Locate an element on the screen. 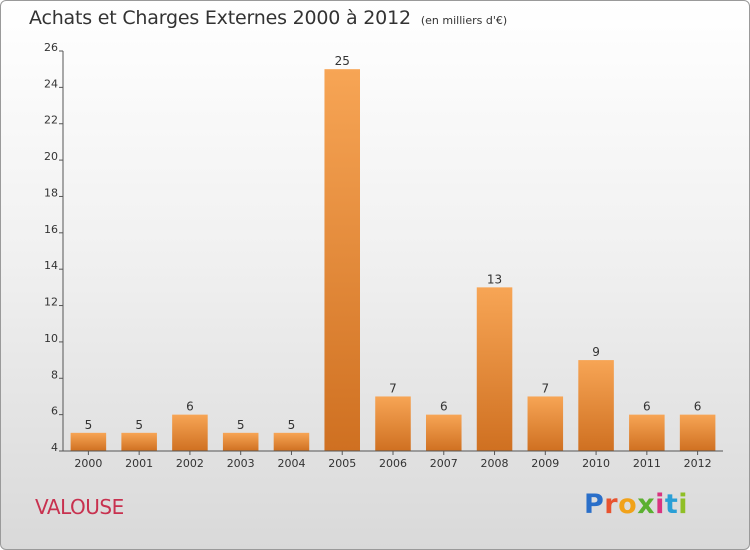  y-tick-label: 4 is located at coordinates (54, 447).